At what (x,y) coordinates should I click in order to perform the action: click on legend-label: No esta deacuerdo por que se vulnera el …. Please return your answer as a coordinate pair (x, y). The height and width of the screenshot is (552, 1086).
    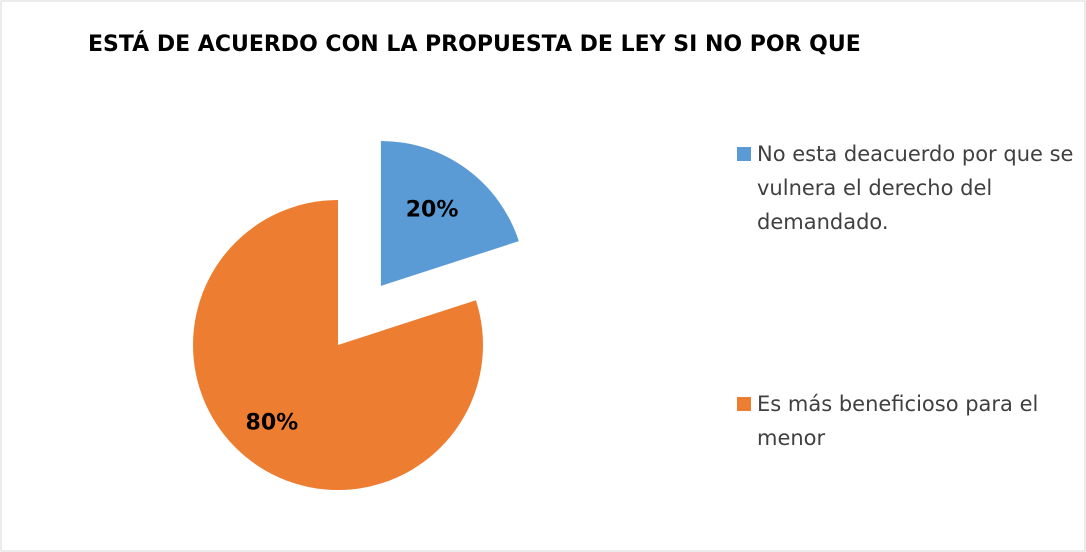
    Looking at the image, I should click on (915, 188).